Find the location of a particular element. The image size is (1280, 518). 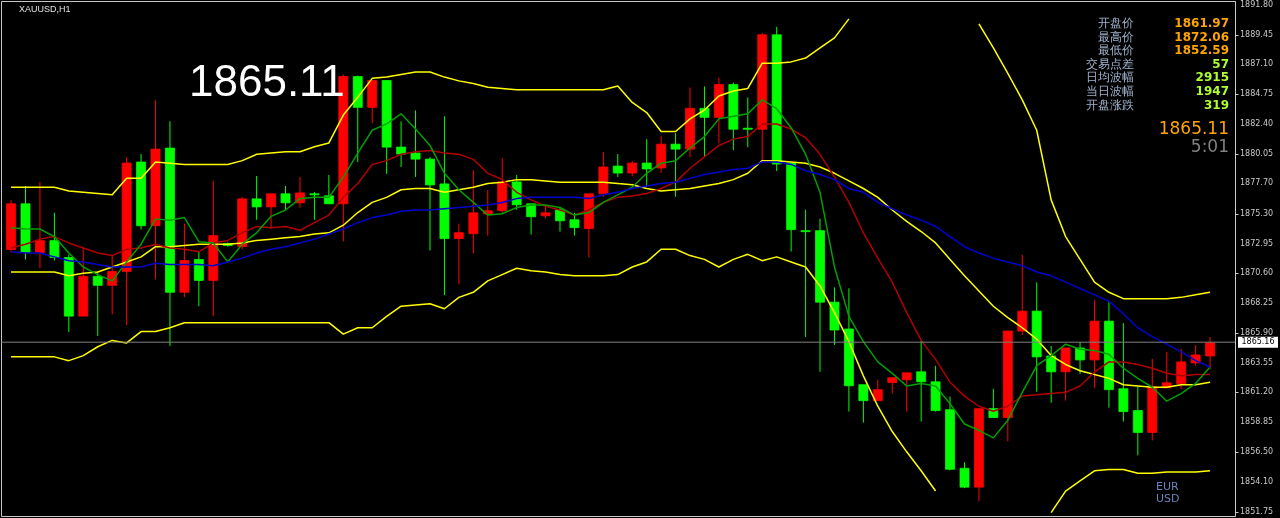

y-tick-label: 1856.50 is located at coordinates (1257, 451).